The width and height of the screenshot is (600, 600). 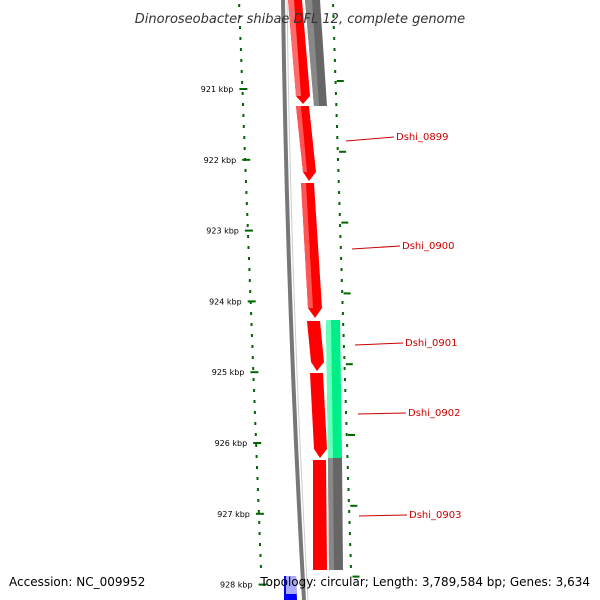 I want to click on gray-feature-bottom-highlight, so click(x=331, y=514).